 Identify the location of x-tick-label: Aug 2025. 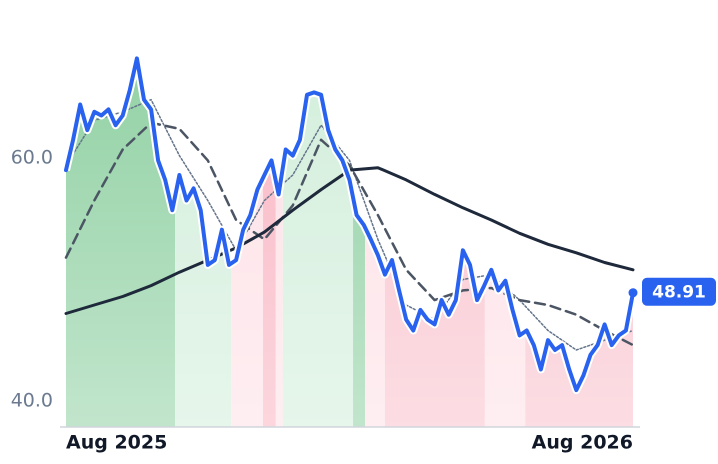
(116, 443).